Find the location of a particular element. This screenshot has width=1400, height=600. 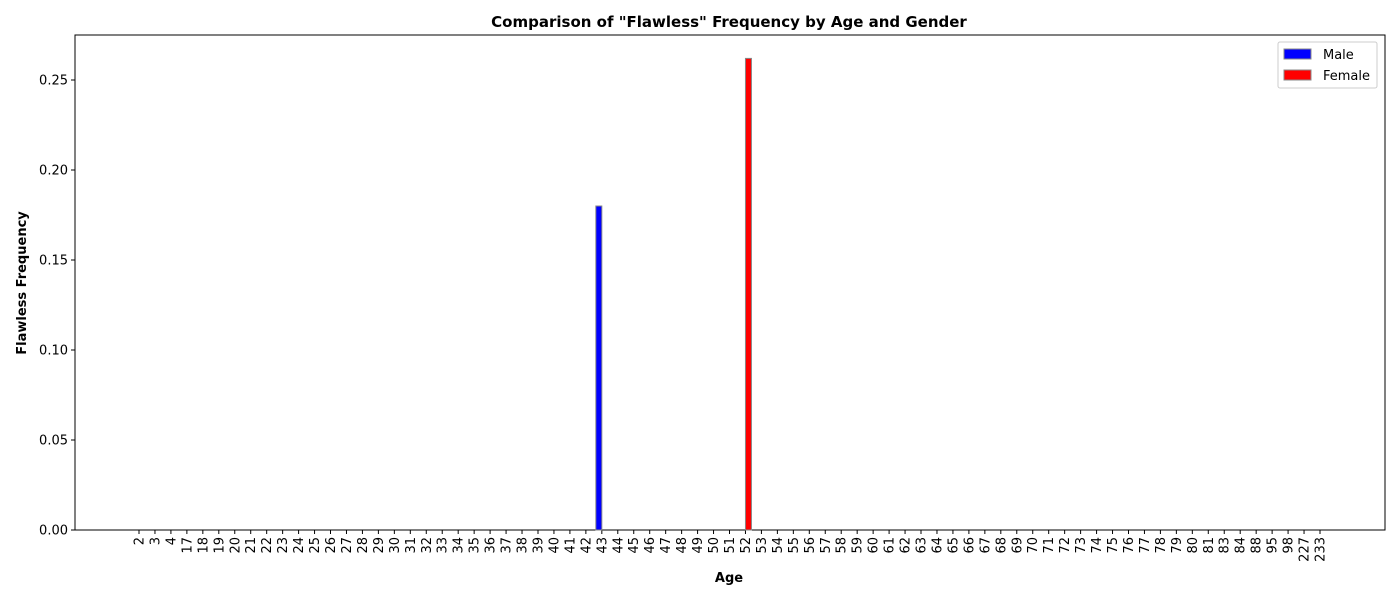

x-tick-label: 53 is located at coordinates (762, 545).